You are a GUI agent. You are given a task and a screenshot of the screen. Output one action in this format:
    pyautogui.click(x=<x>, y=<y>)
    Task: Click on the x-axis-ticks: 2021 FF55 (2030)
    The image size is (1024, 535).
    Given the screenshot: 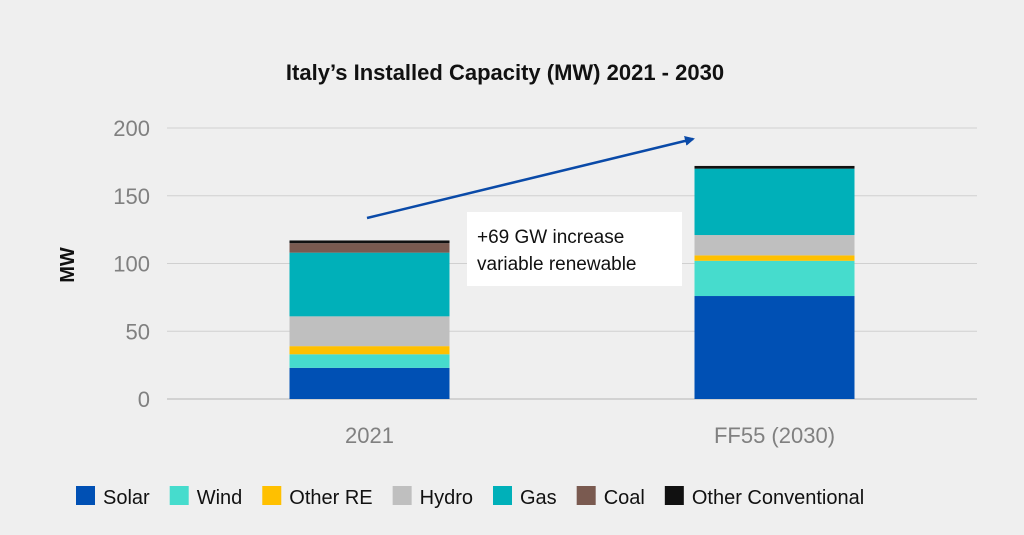 What is the action you would take?
    pyautogui.click(x=590, y=435)
    